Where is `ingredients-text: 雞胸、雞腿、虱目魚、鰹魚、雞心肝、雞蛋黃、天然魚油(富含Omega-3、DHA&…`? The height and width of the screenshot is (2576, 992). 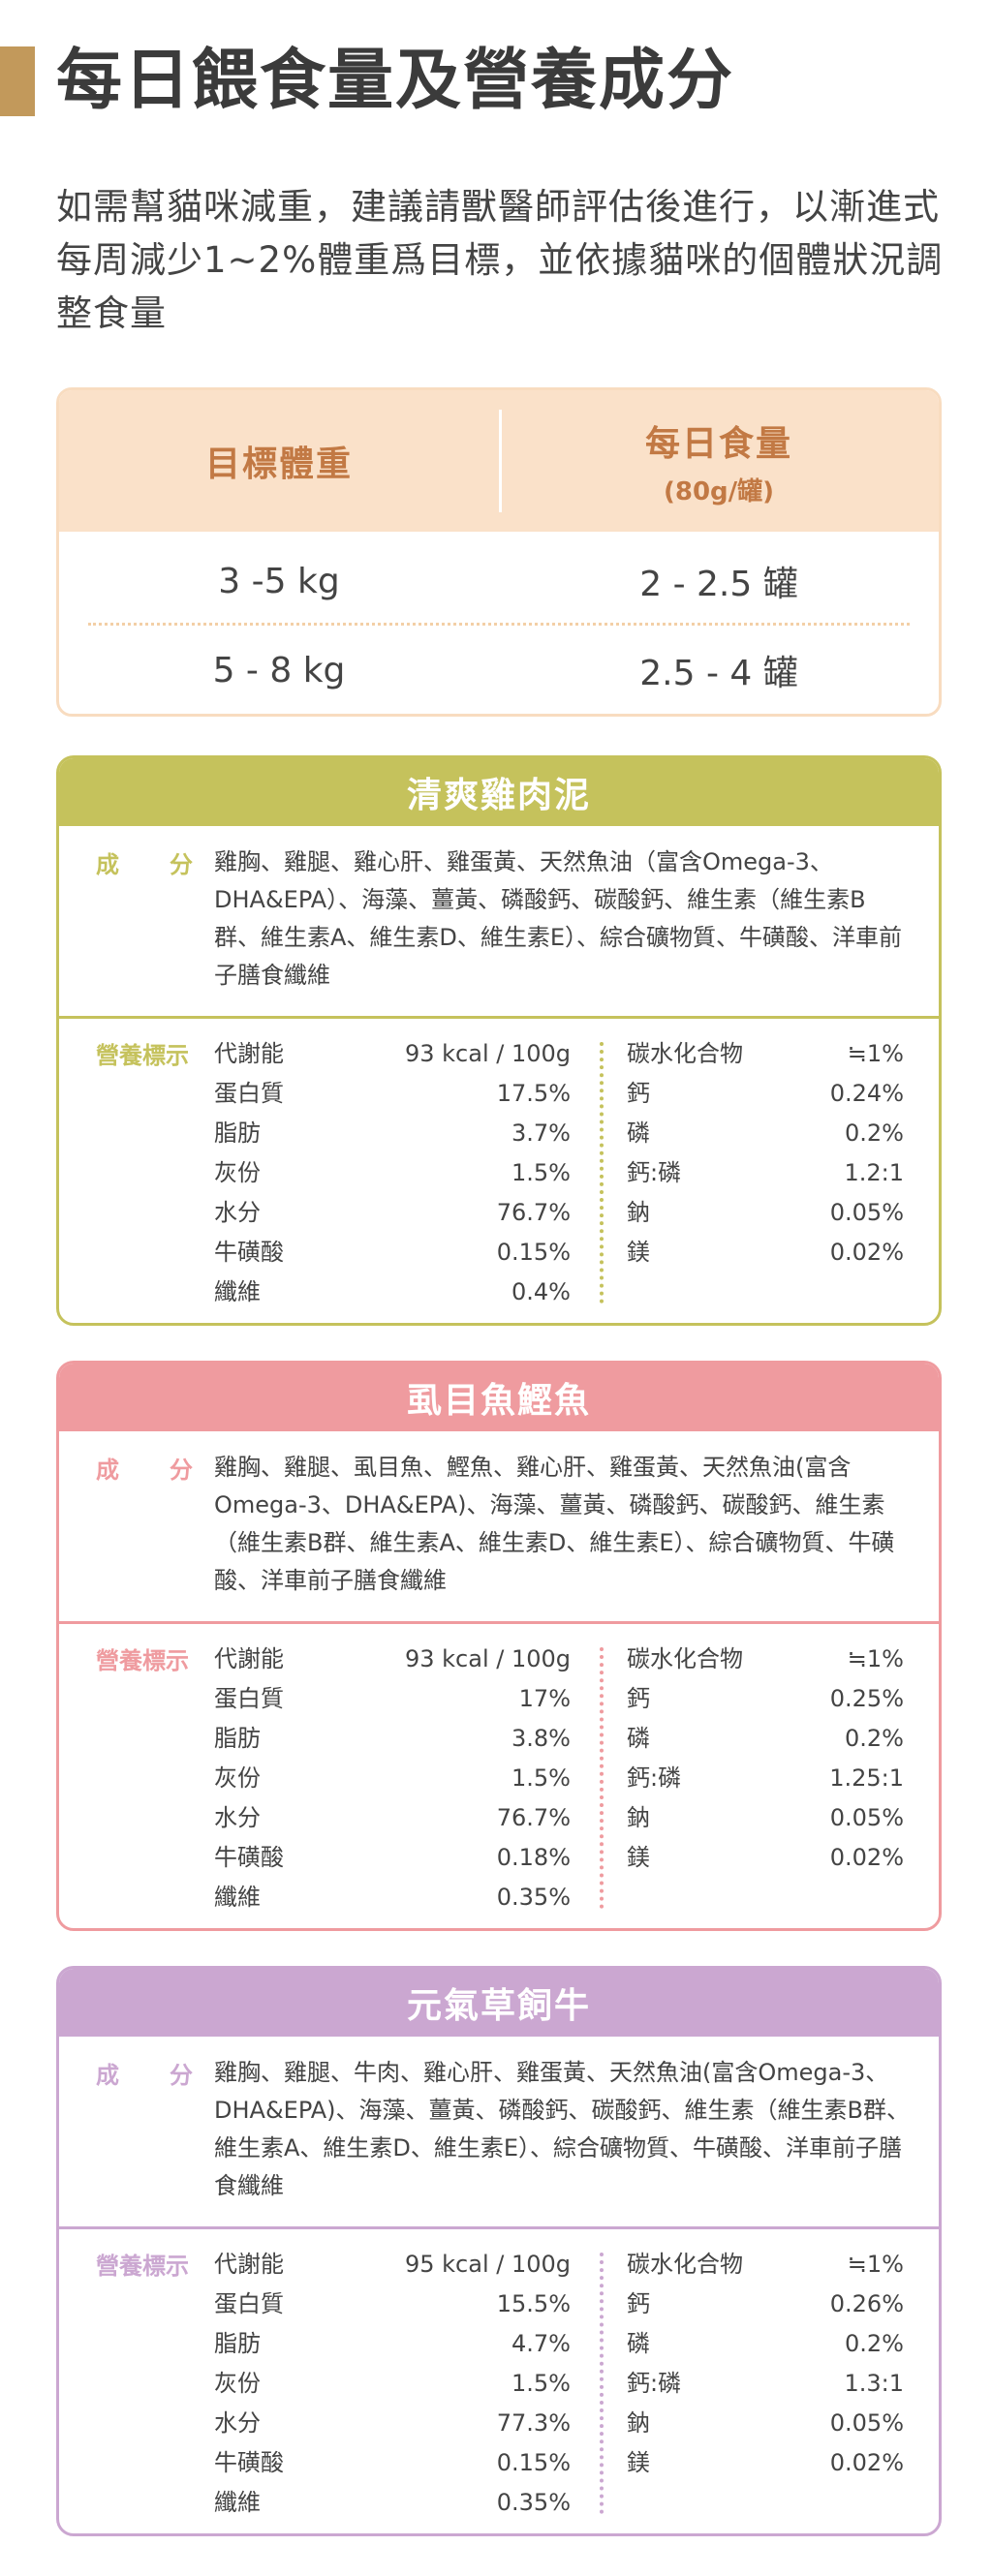
ingredients-text: 雞胸、雞腿、虱目魚、鰹魚、雞心肝、雞蛋黃、天然魚油(富含Omega-3、DHA&… is located at coordinates (554, 1524).